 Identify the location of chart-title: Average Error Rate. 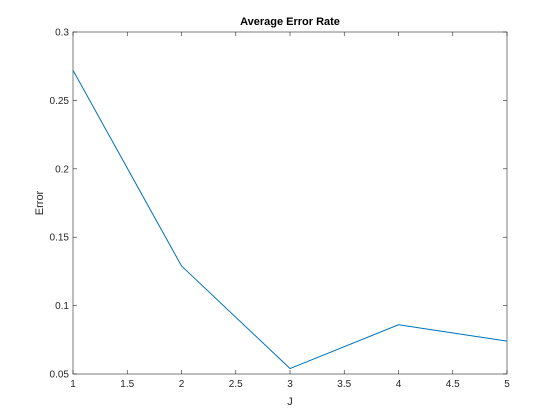
(290, 22).